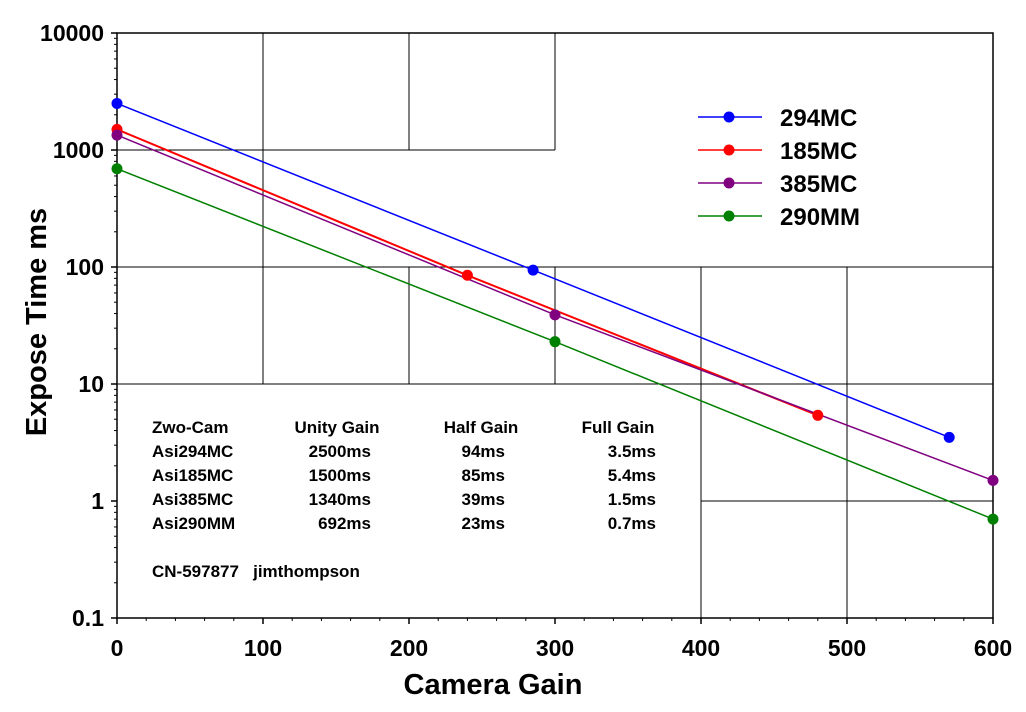  What do you see at coordinates (483, 475) in the screenshot?
I see `table-cell: 85ms` at bounding box center [483, 475].